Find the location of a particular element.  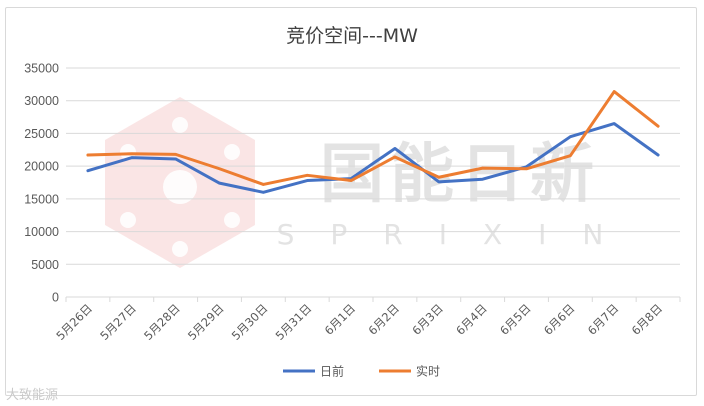

legend-label: 实时 is located at coordinates (428, 371).